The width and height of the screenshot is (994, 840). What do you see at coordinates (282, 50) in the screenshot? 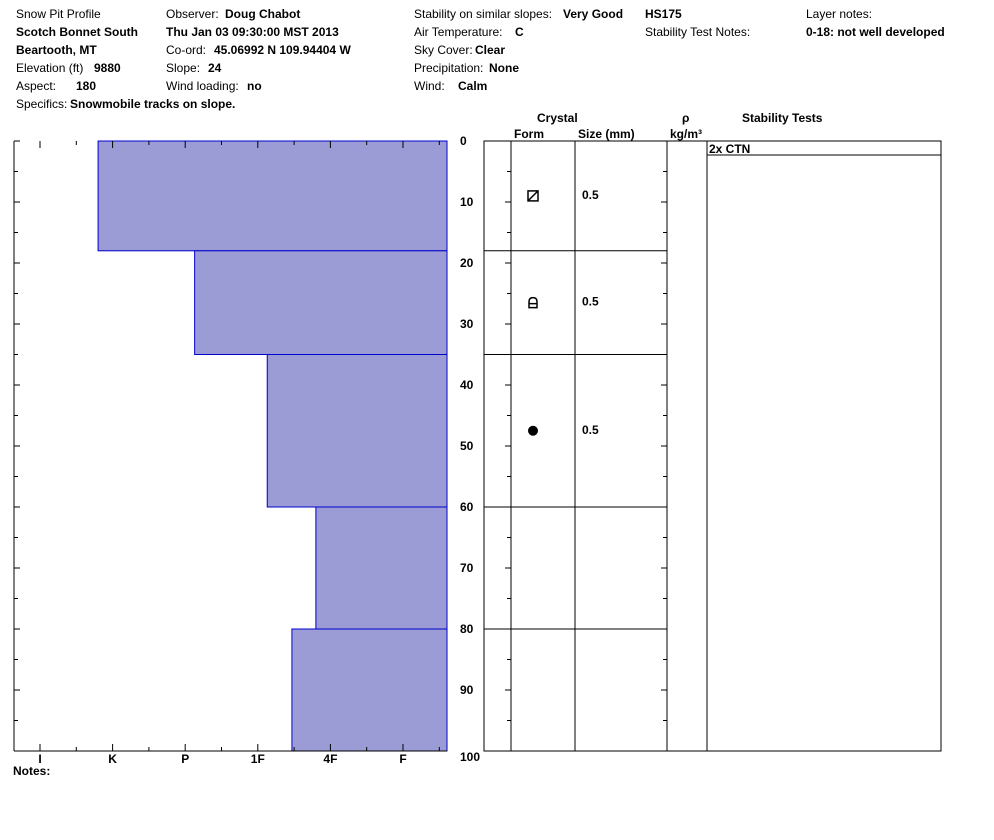
I see `coord-value: 45.06992 N 109.94404 W` at bounding box center [282, 50].